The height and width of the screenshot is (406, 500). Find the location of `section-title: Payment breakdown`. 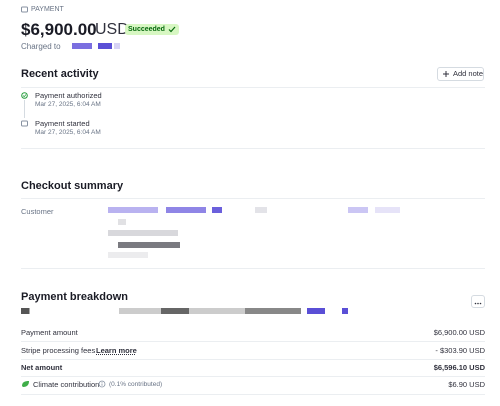

section-title: Payment breakdown is located at coordinates (74, 297).